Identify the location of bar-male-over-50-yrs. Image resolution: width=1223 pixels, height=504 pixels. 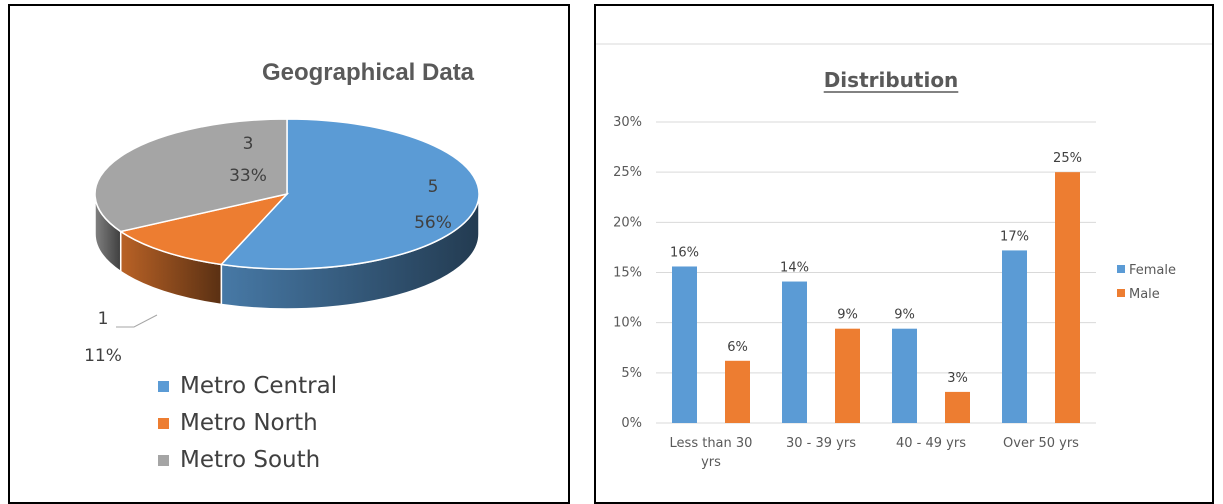
(1067, 297).